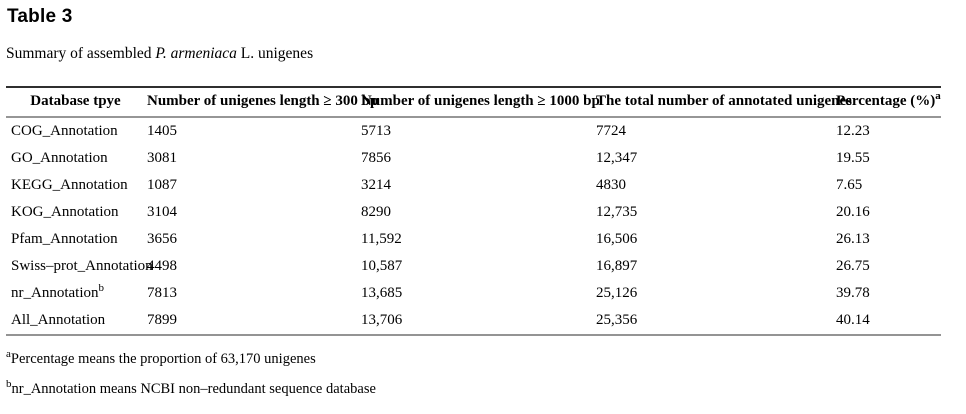  What do you see at coordinates (478, 239) in the screenshot?
I see `cell-unigenes_1000bp: 11,592` at bounding box center [478, 239].